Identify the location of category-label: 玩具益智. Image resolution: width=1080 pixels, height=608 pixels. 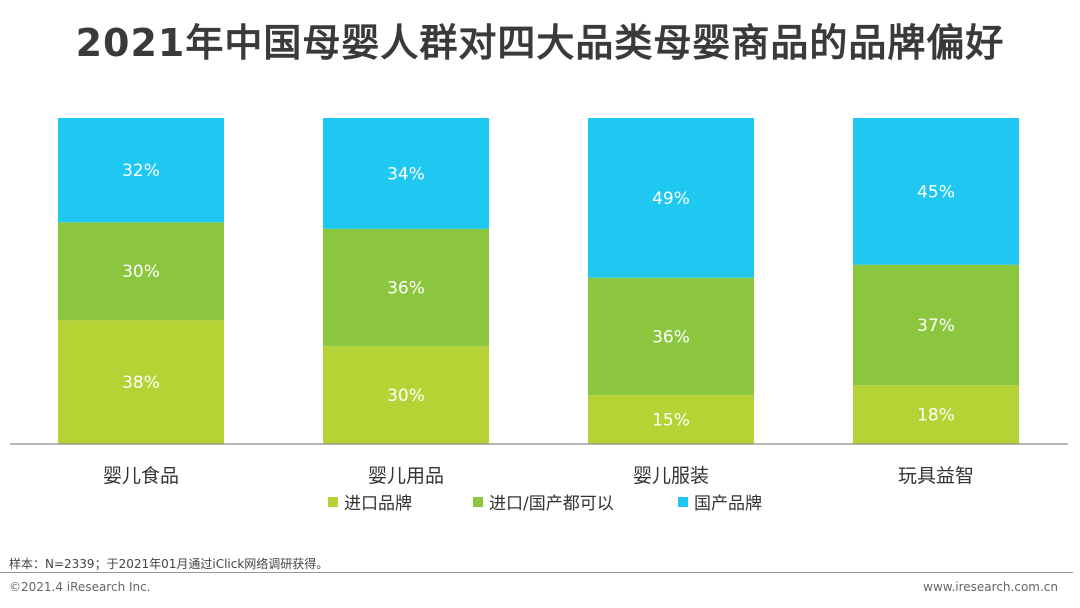
(936, 476).